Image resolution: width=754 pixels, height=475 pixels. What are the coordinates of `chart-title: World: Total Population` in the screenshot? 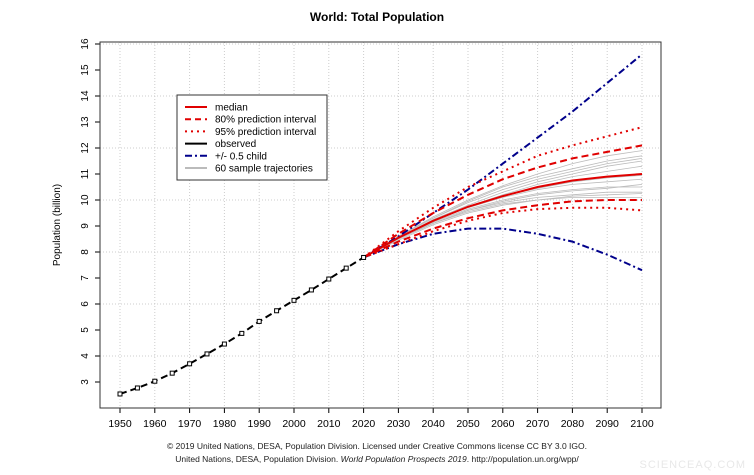 It's located at (377, 17).